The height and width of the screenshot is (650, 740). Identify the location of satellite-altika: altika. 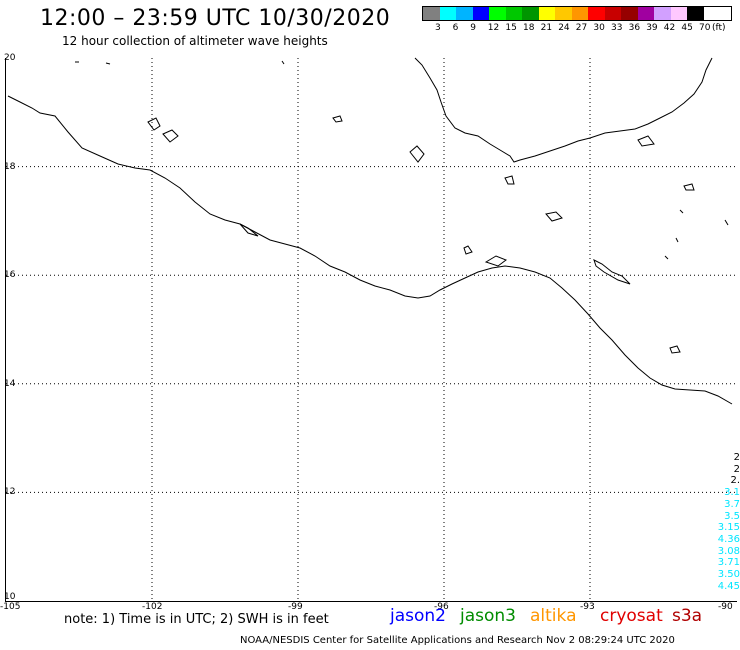
(553, 616).